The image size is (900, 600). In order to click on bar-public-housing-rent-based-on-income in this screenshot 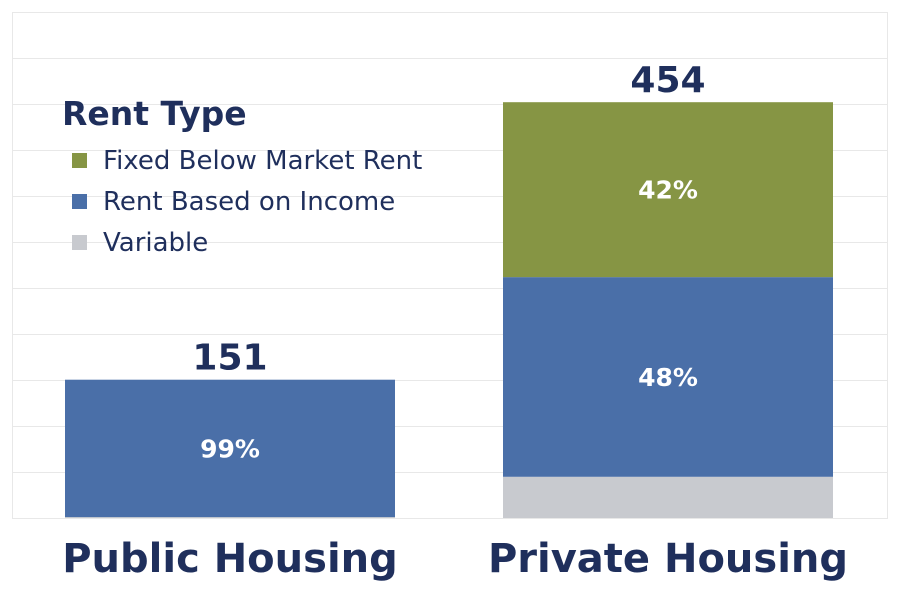, I will do `click(230, 448)`.